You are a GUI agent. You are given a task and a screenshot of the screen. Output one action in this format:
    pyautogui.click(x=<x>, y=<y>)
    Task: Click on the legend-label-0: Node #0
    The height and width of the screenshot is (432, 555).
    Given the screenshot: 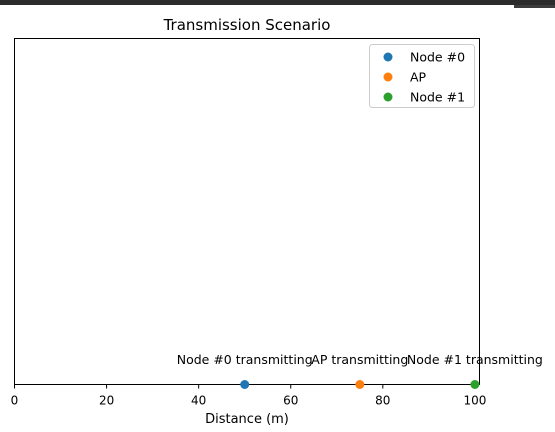 What is the action you would take?
    pyautogui.click(x=437, y=57)
    